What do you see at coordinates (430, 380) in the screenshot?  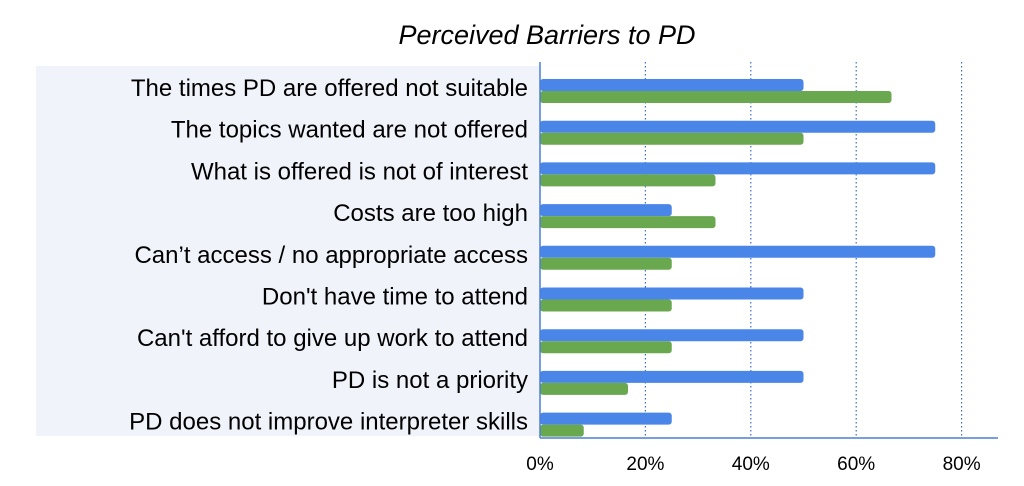 I see `category-label: PD is not a priority` at bounding box center [430, 380].